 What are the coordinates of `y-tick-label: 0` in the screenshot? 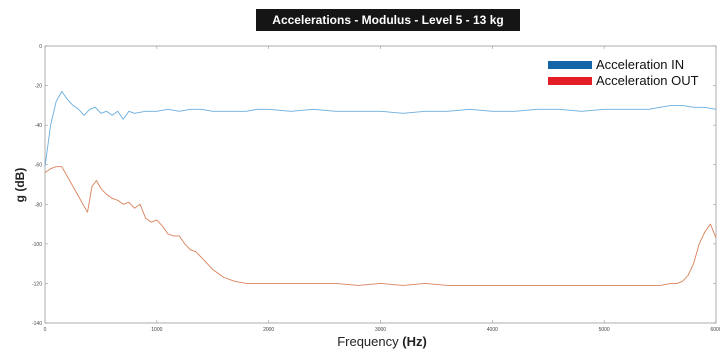 It's located at (40, 47).